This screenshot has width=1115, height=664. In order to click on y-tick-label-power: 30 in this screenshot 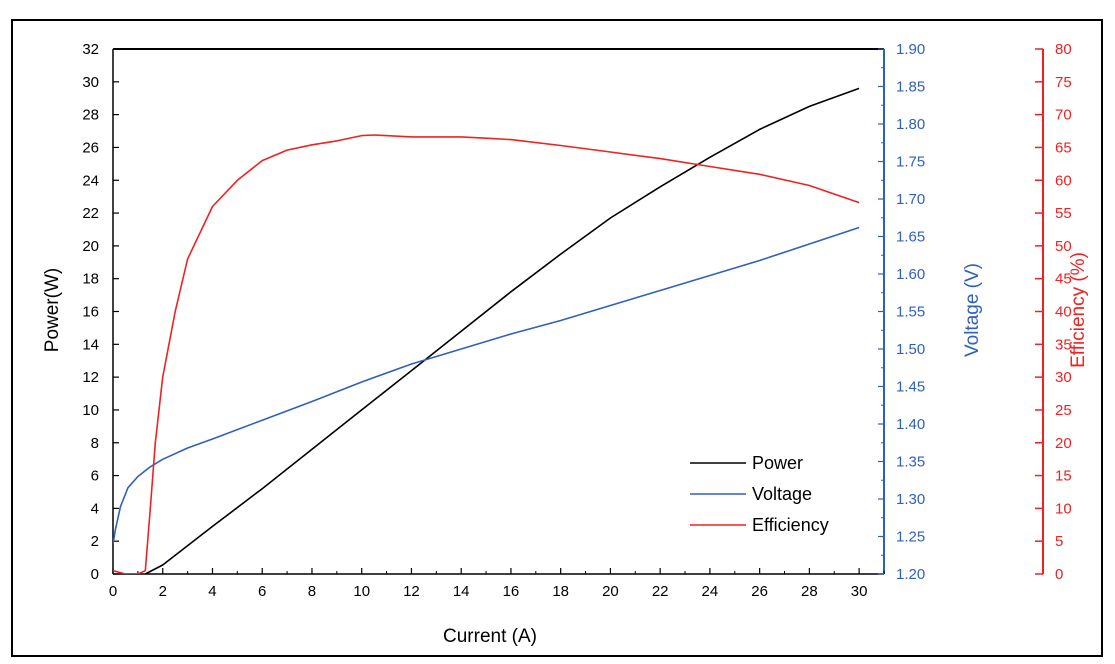, I will do `click(90, 82)`.